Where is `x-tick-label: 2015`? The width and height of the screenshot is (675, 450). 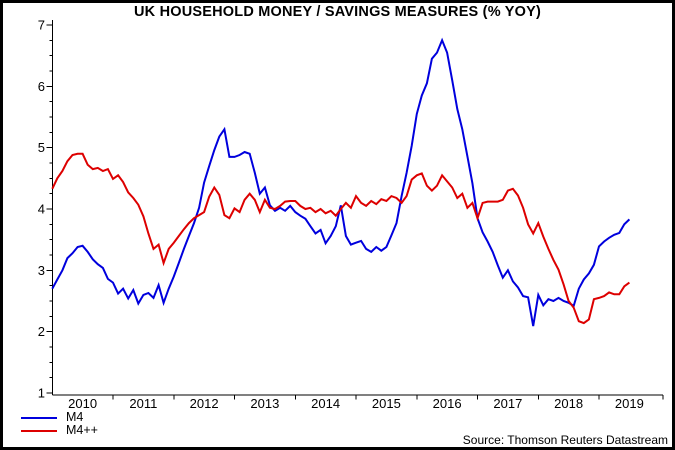 x-tick-label: 2015 is located at coordinates (386, 403).